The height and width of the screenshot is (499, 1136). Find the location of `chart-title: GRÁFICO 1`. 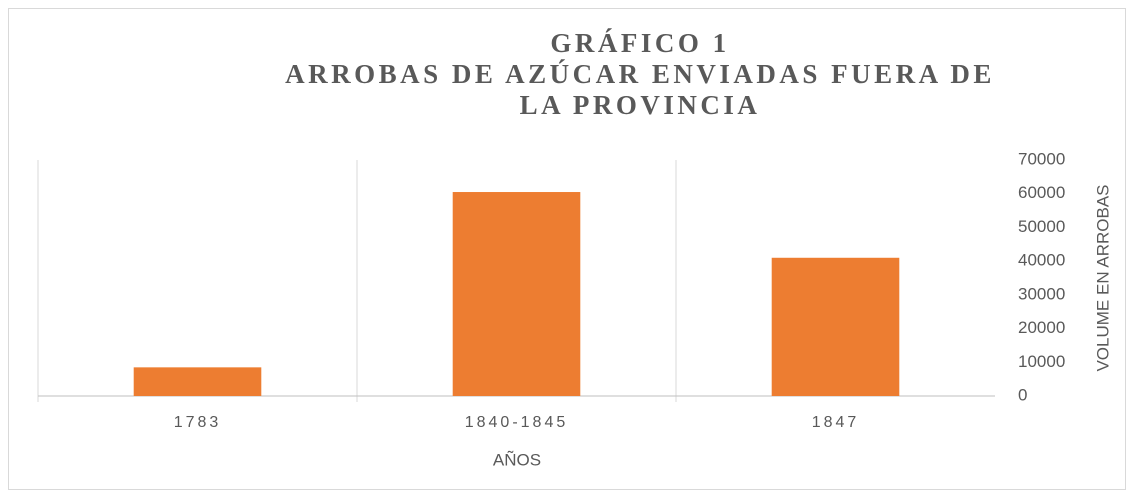

chart-title: GRÁFICO 1 is located at coordinates (640, 43).